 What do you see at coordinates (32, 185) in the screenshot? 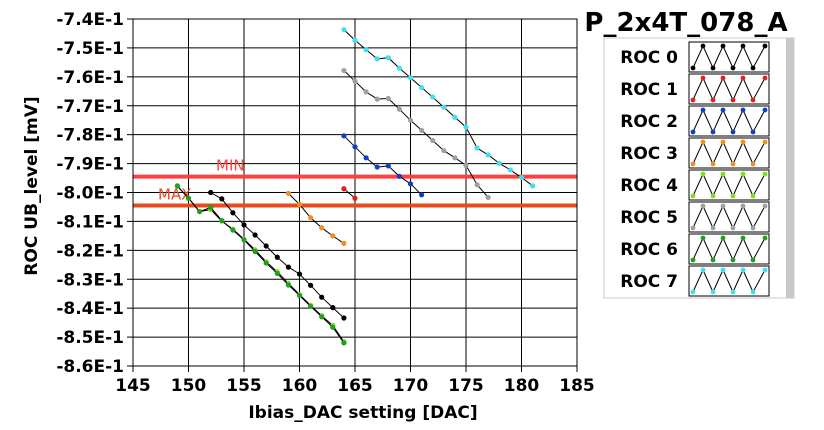
I see `y-axis-label: ROC UB_level [mV]` at bounding box center [32, 185].